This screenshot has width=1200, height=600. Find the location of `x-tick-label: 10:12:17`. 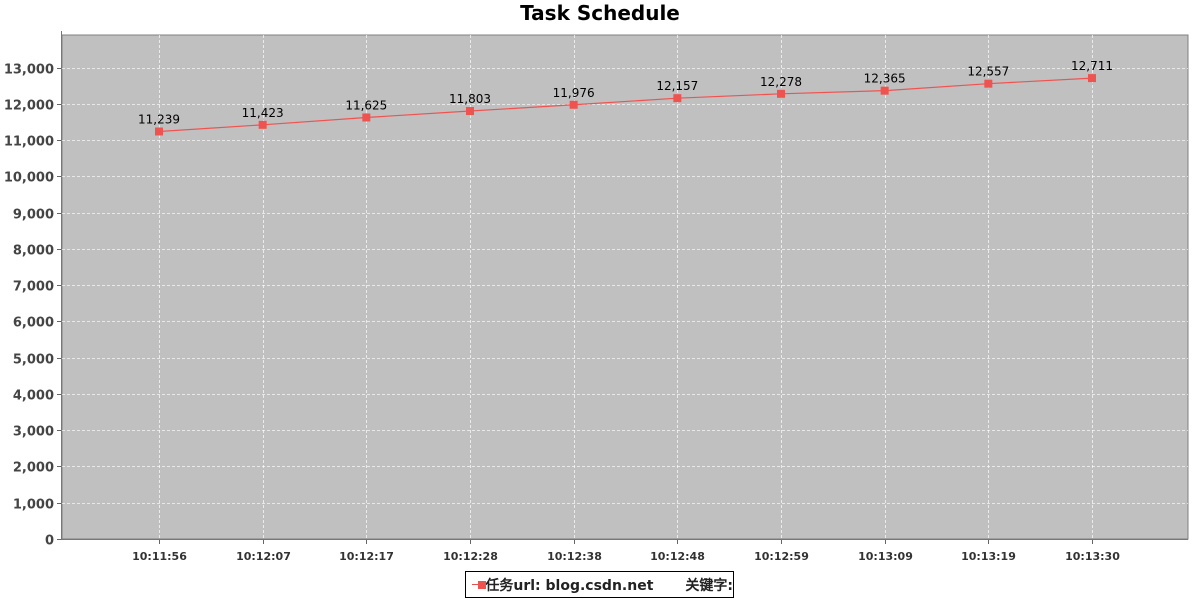

x-tick-label: 10:12:17 is located at coordinates (366, 556).